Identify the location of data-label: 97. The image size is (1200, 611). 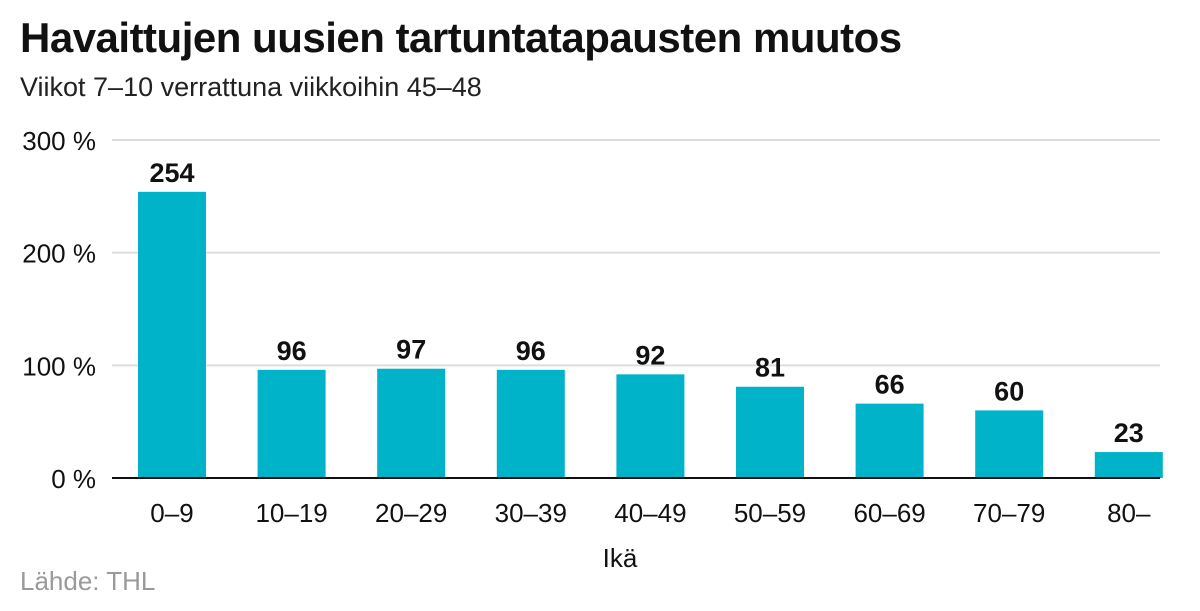
(411, 350).